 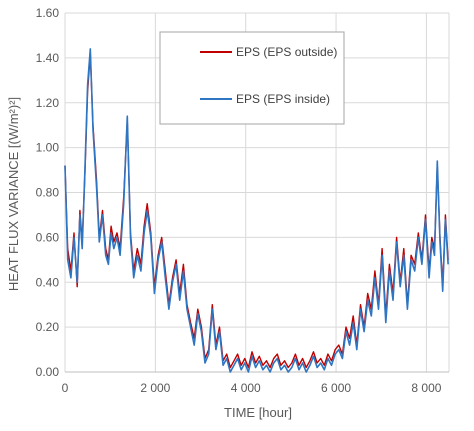 What do you see at coordinates (48, 282) in the screenshot?
I see `y-tick-label: 0.40` at bounding box center [48, 282].